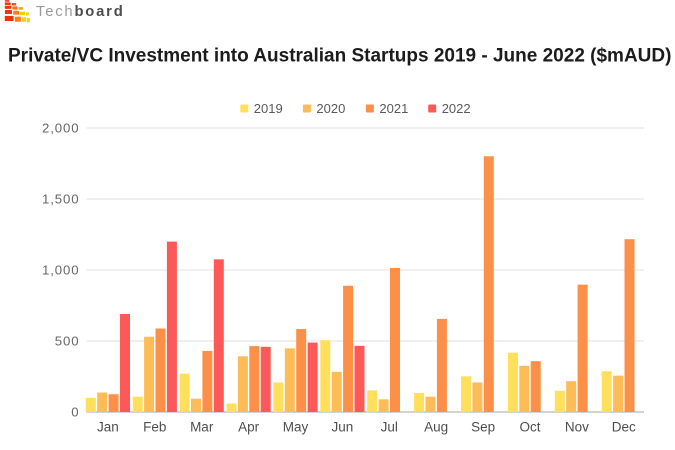 The height and width of the screenshot is (450, 675). Describe the element at coordinates (389, 427) in the screenshot. I see `svg-text: Jul` at that location.